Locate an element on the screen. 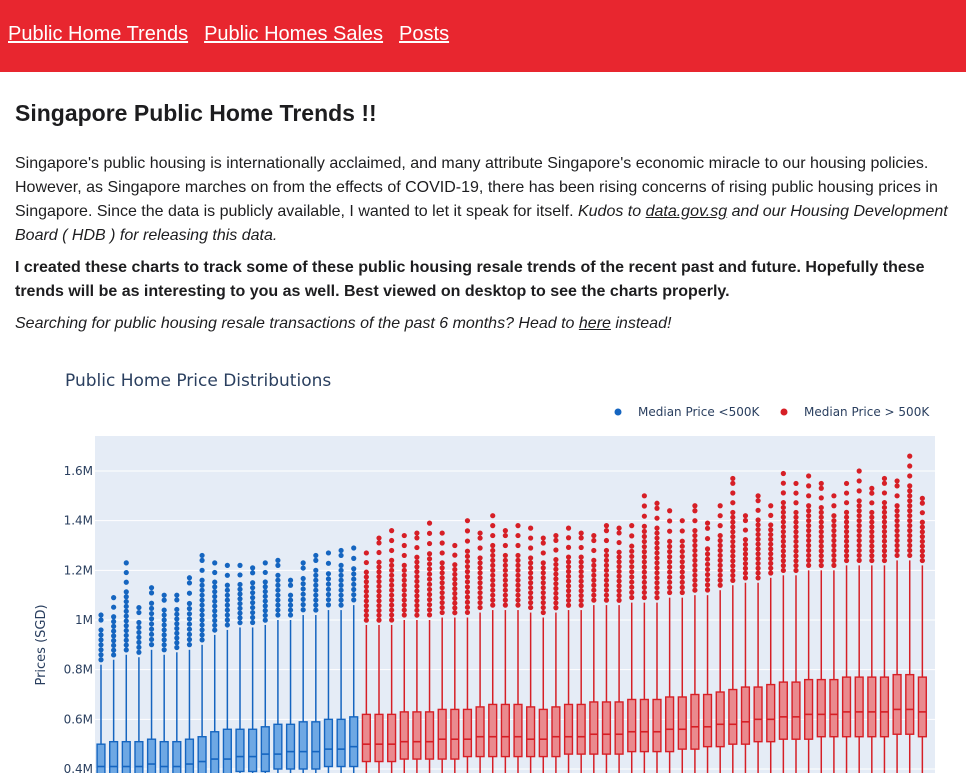 The image size is (966, 778). legend-label: Median Price <500K is located at coordinates (699, 412).